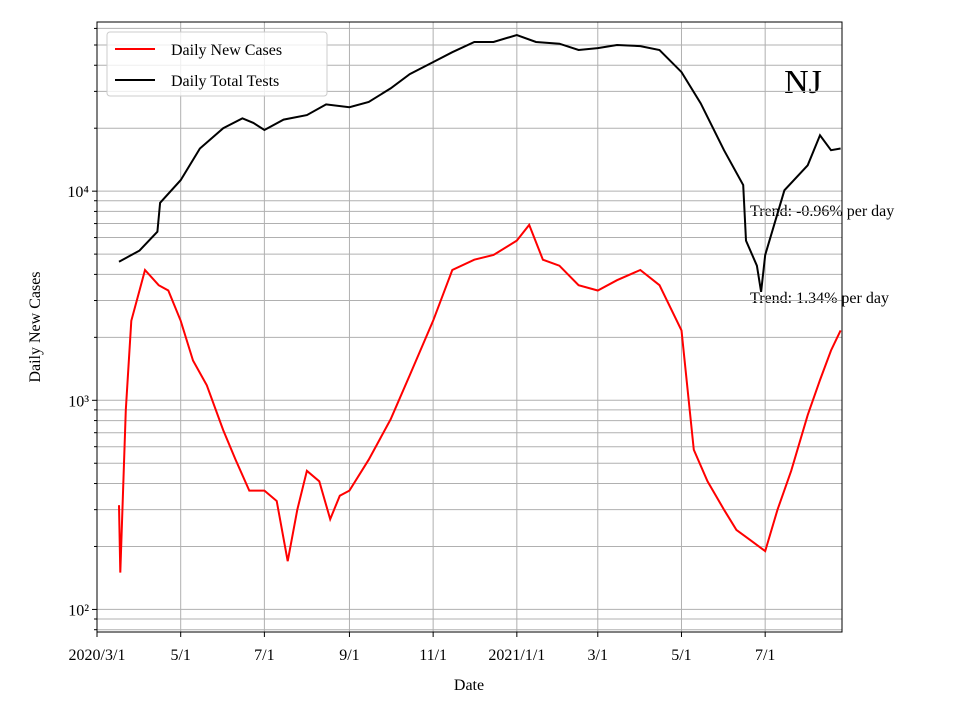  Describe the element at coordinates (35, 326) in the screenshot. I see `y-axis-label: Daily New Cases` at that location.